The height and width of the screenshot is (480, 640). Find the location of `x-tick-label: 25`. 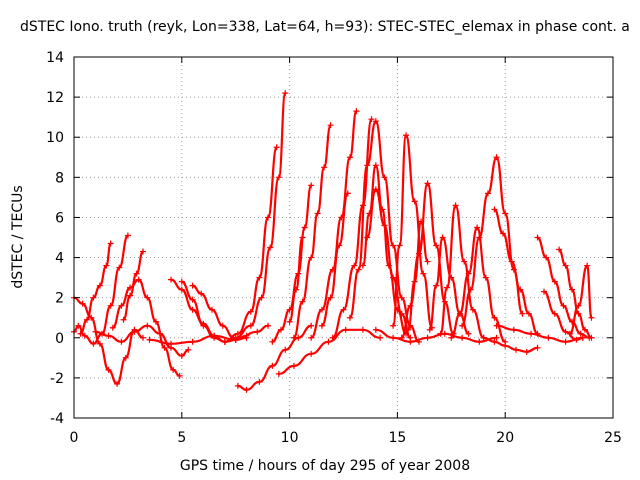

x-tick-label: 25 is located at coordinates (613, 438).